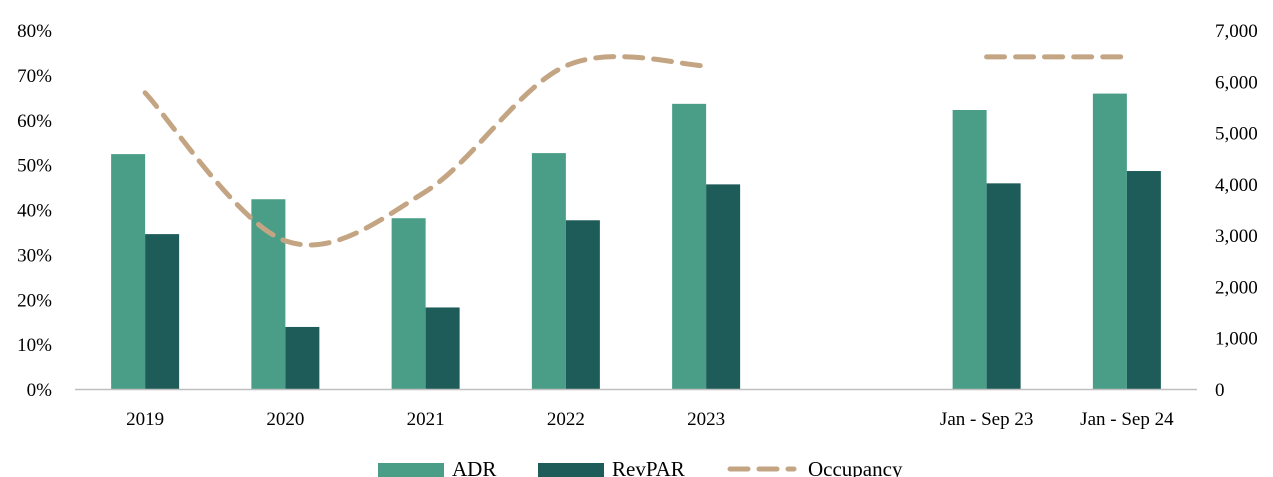 The image size is (1273, 477). Describe the element at coordinates (1236, 287) in the screenshot. I see `right-tick-label: 2,000` at that location.